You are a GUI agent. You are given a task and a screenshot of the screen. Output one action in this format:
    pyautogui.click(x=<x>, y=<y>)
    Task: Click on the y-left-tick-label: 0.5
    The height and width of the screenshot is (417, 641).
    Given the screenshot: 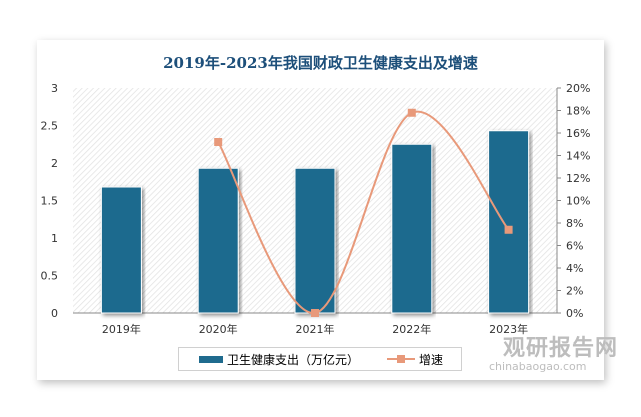 What is the action you would take?
    pyautogui.click(x=50, y=276)
    